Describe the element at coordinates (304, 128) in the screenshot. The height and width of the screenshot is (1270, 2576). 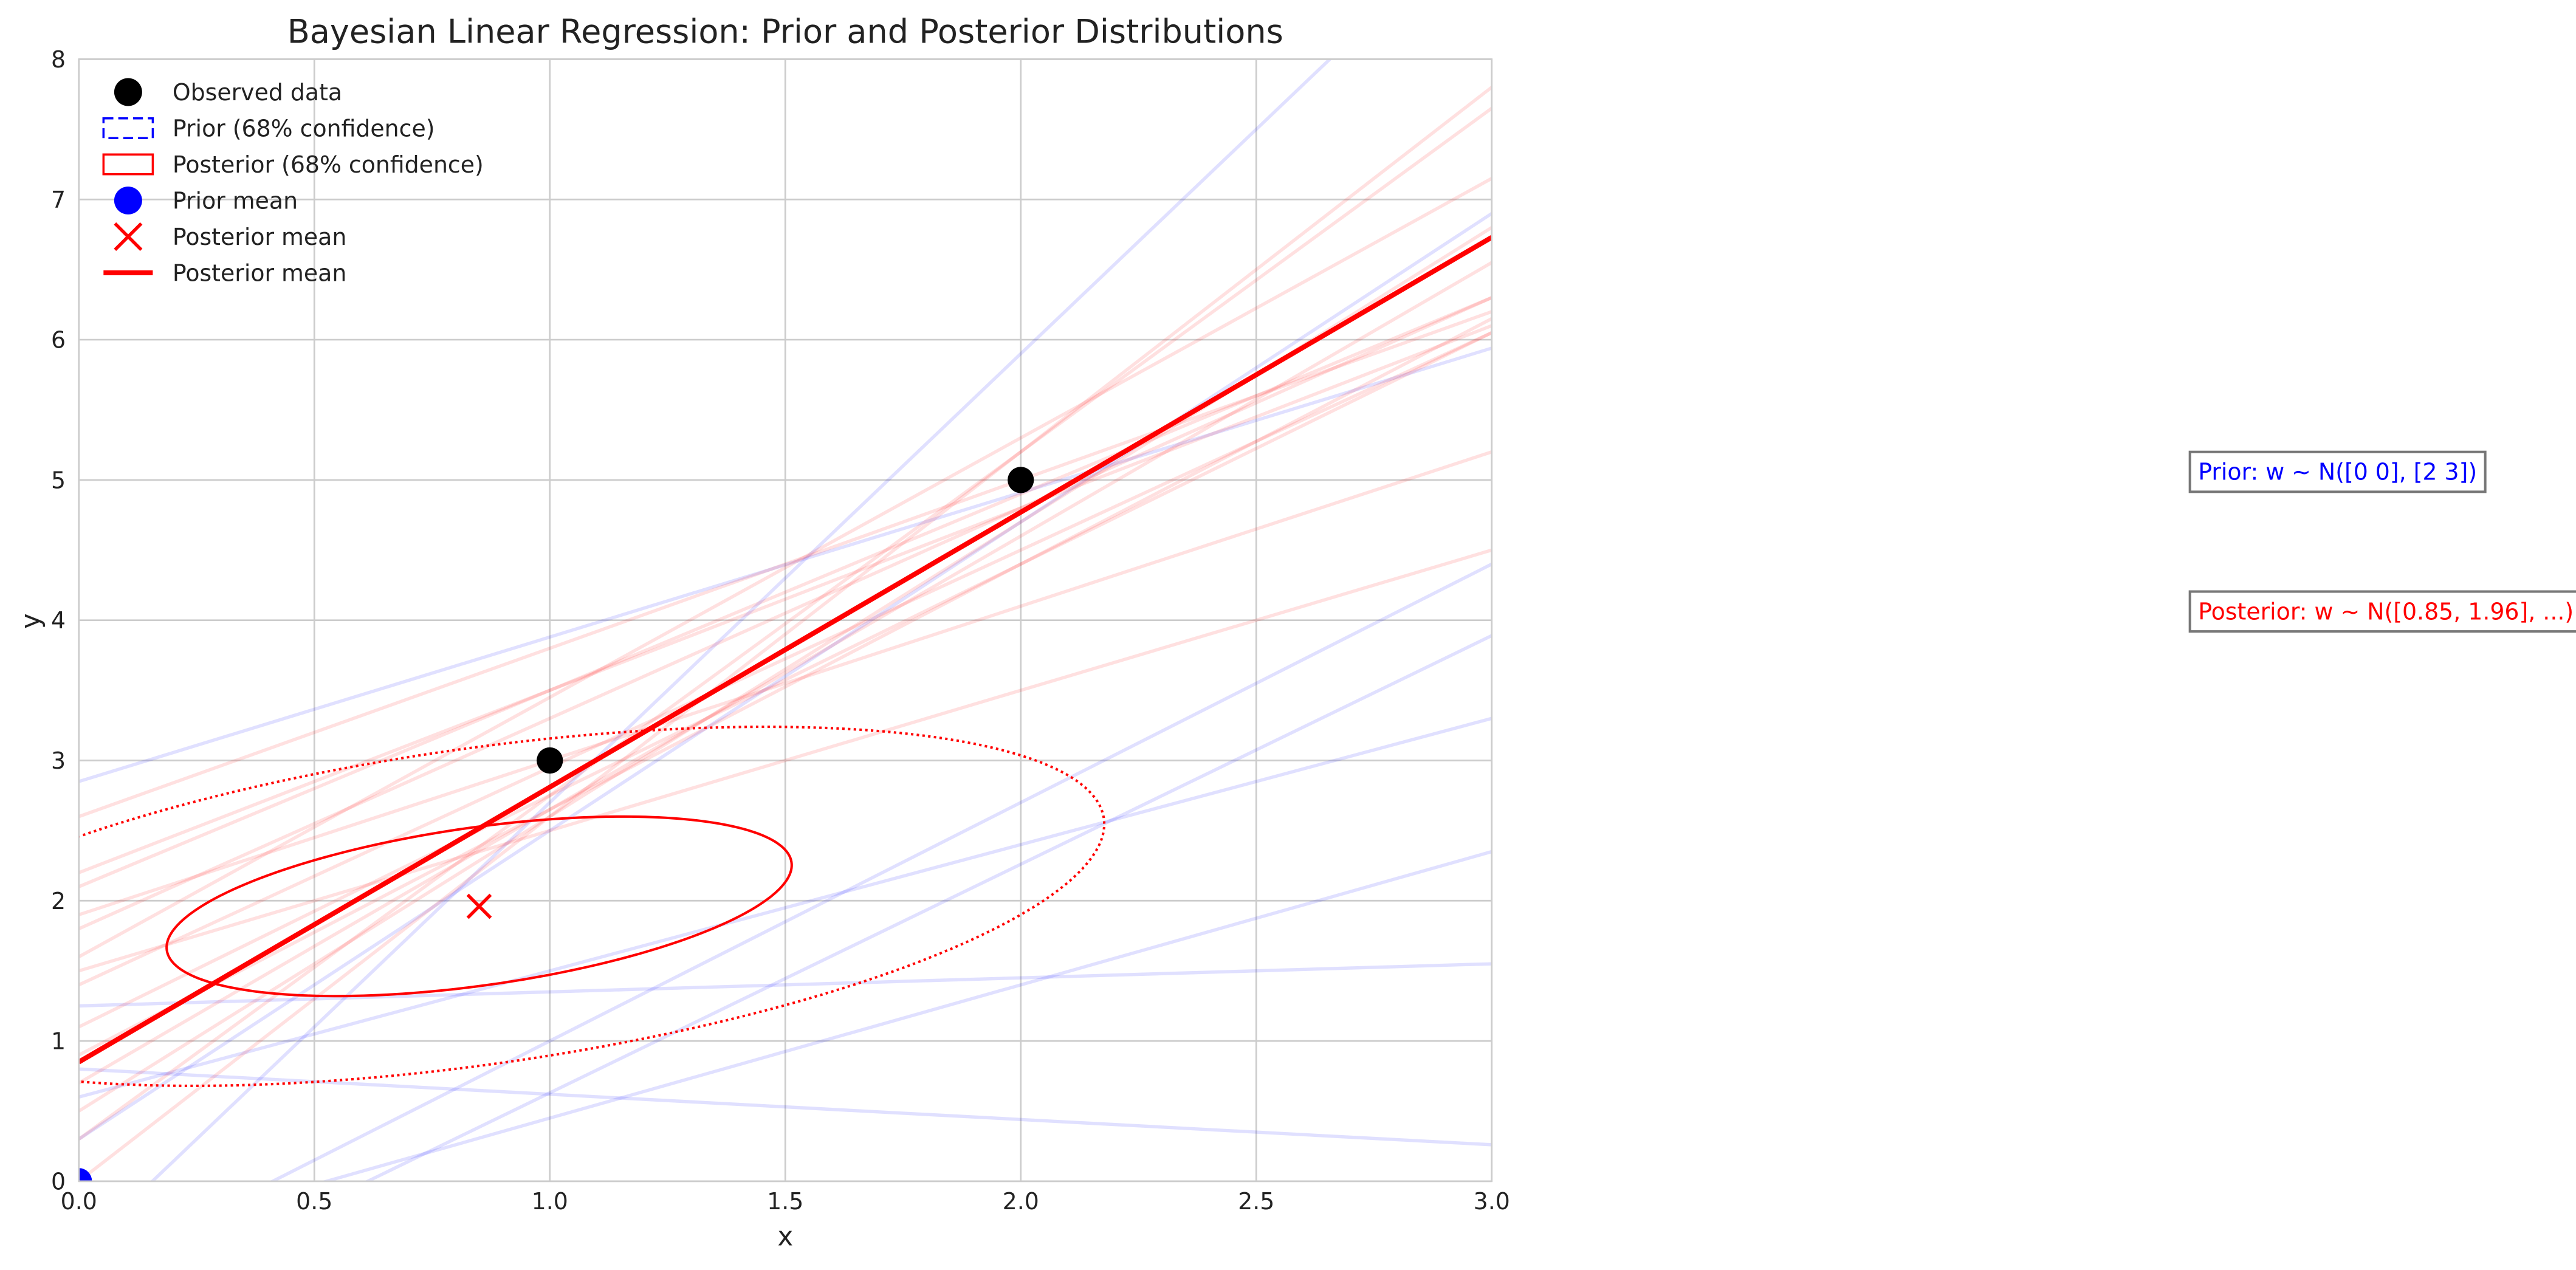
I see `legend-label: Prior (68% confidence)` at that location.